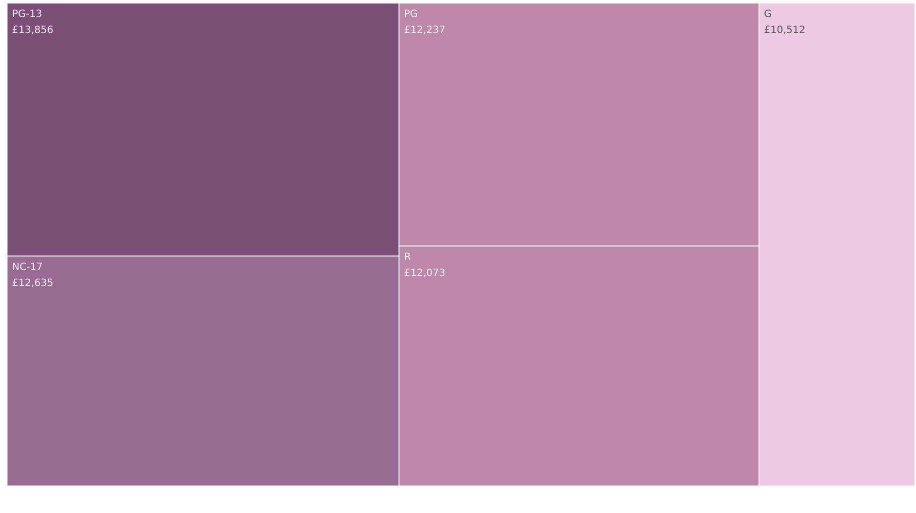 Image resolution: width=916 pixels, height=513 pixels. What do you see at coordinates (411, 14) in the screenshot?
I see `category-label: PG` at bounding box center [411, 14].